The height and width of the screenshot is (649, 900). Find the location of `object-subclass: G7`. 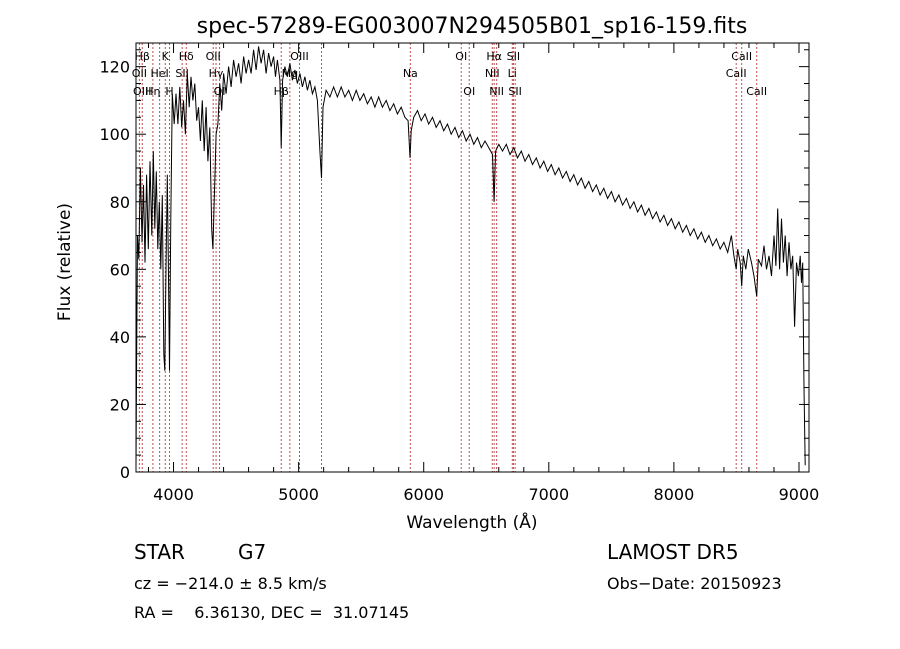

object-subclass: G7 is located at coordinates (252, 552).